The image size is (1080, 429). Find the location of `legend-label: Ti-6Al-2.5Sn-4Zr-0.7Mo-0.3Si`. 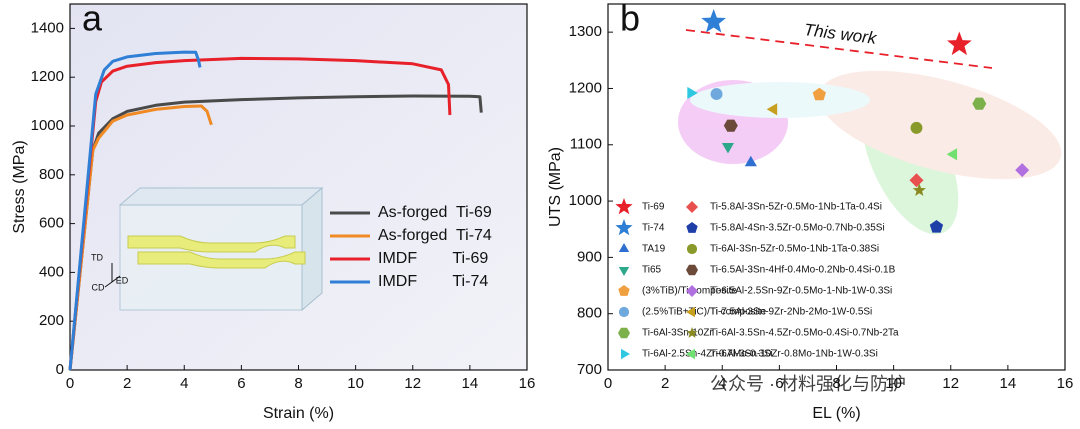

legend-label: Ti-6Al-2.5Sn-4Zr-0.7Mo-0.3Si is located at coordinates (707, 354).